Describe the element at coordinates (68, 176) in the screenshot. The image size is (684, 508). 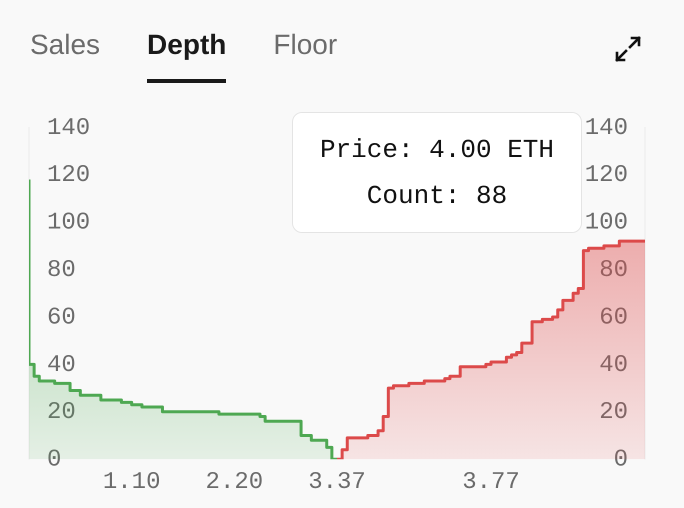
I see `y-tick-label: 120` at that location.